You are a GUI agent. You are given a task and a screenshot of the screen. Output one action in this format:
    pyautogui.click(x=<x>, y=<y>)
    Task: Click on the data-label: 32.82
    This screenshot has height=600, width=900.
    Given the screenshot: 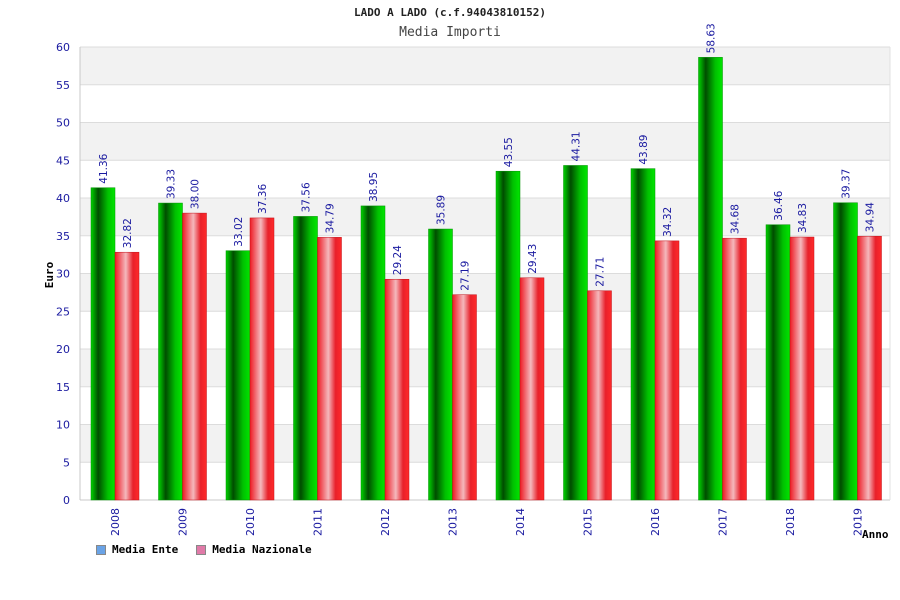 What is the action you would take?
    pyautogui.click(x=128, y=233)
    